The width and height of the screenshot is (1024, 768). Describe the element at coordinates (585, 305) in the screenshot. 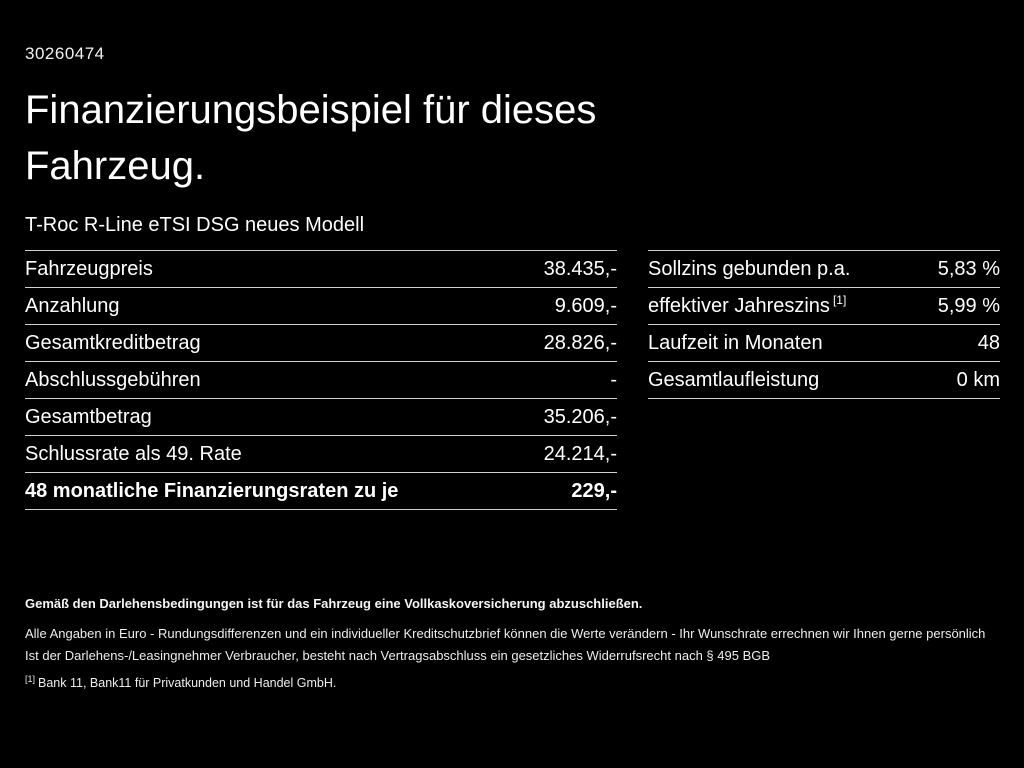

I see `row-value: 9.609,-` at that location.